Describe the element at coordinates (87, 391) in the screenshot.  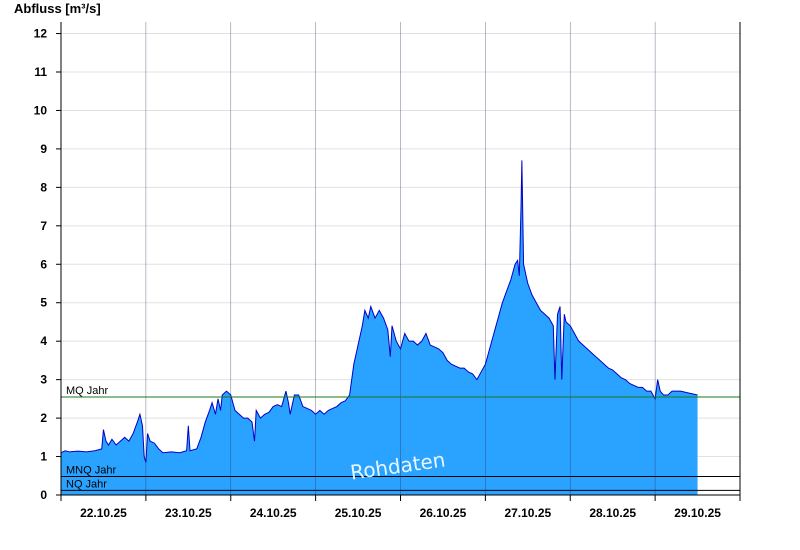
I see `refline-label-0: MQ Jahr` at that location.